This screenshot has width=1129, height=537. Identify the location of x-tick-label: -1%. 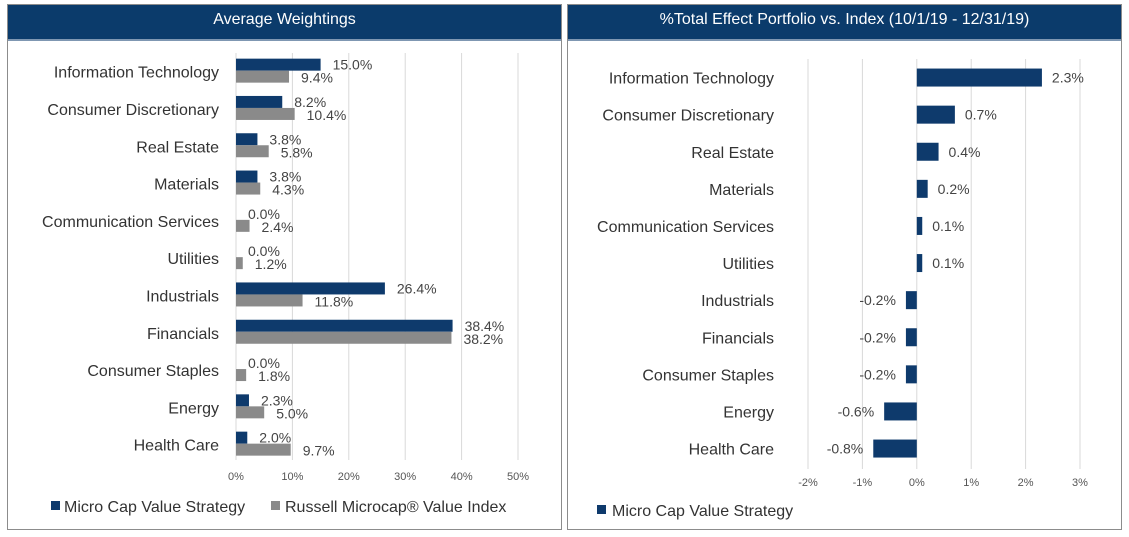
(863, 483).